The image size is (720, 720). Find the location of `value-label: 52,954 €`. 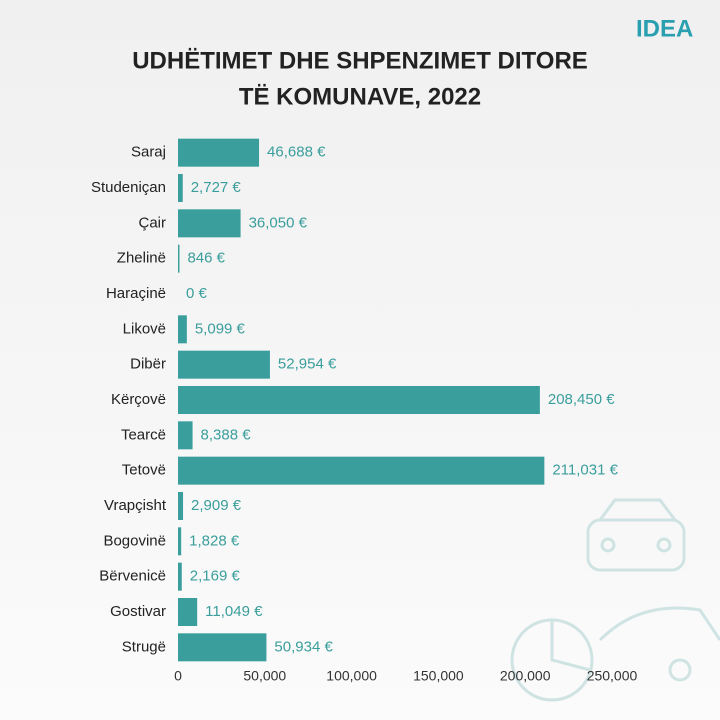

value-label: 52,954 € is located at coordinates (307, 364).